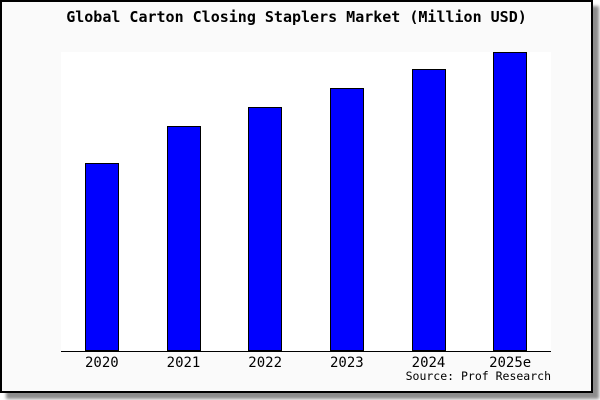  What do you see at coordinates (306, 364) in the screenshot?
I see `x-axis-labels: 2020 2021 2022 2023 2024 2025e` at bounding box center [306, 364].